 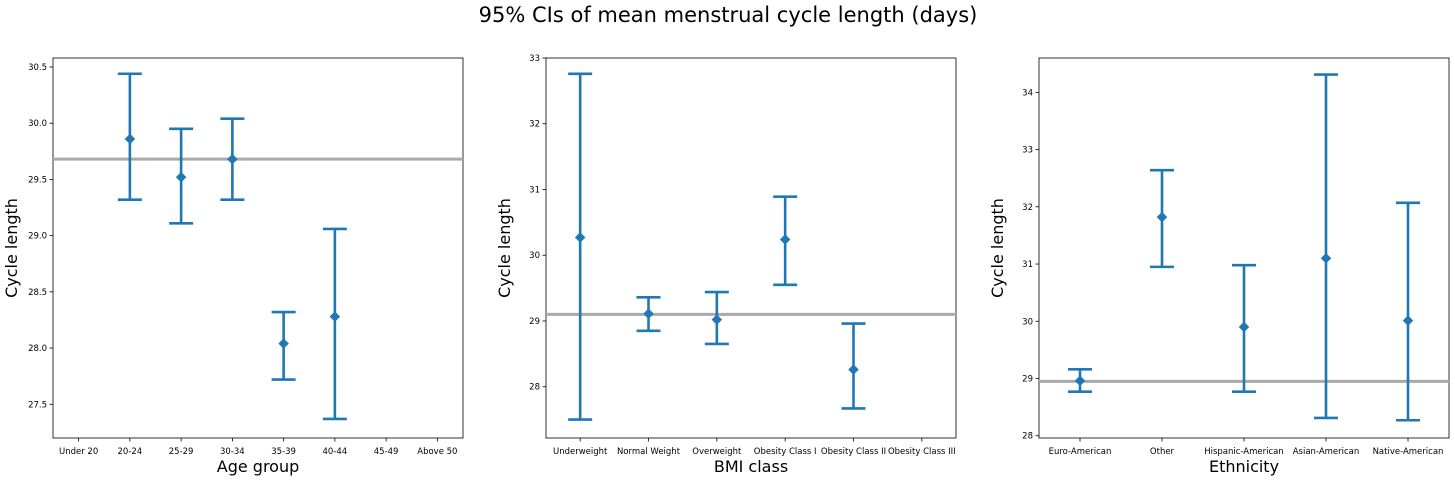 I want to click on x-tick-label-40-44: 40-44, so click(x=335, y=452).